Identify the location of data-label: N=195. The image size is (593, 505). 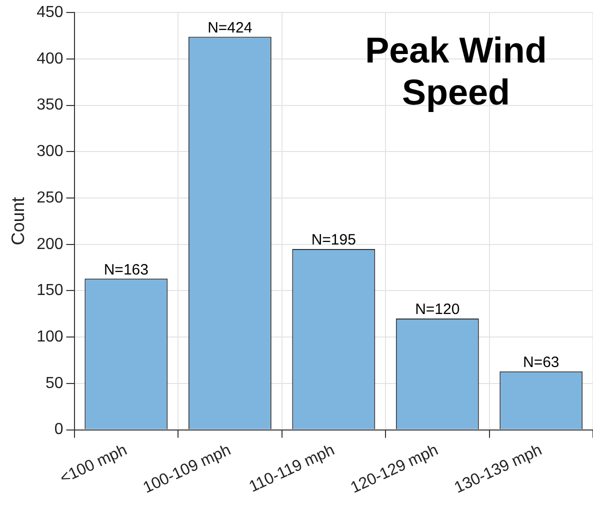
(333, 240).